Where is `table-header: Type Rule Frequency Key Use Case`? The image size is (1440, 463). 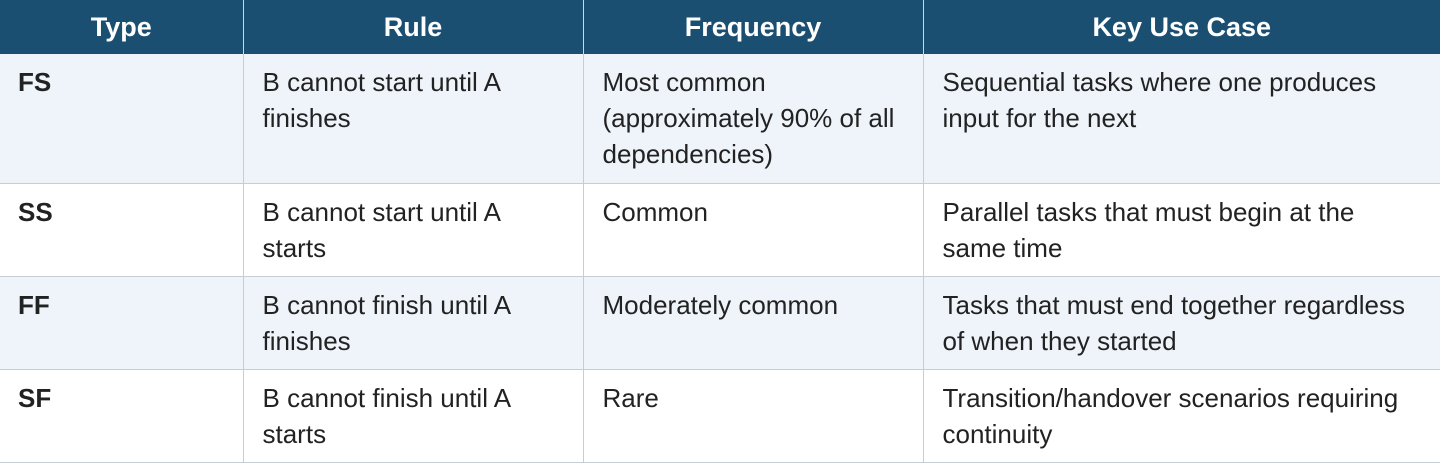 table-header: Type Rule Frequency Key Use Case is located at coordinates (720, 27).